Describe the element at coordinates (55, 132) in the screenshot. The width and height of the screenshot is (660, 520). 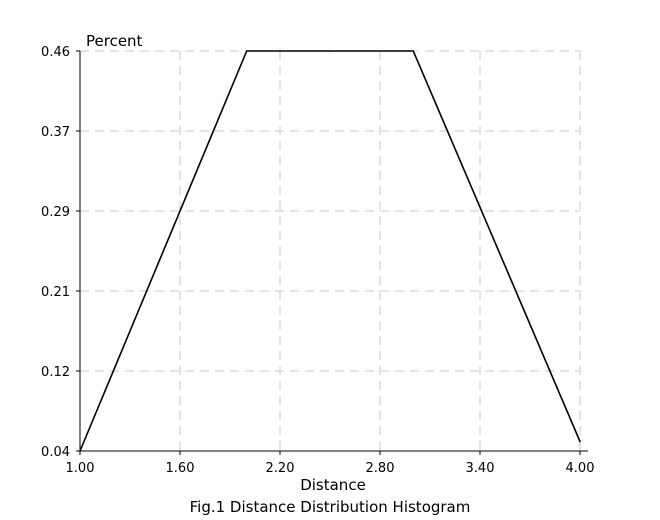
I see `y-tick-label: 0.37` at that location.